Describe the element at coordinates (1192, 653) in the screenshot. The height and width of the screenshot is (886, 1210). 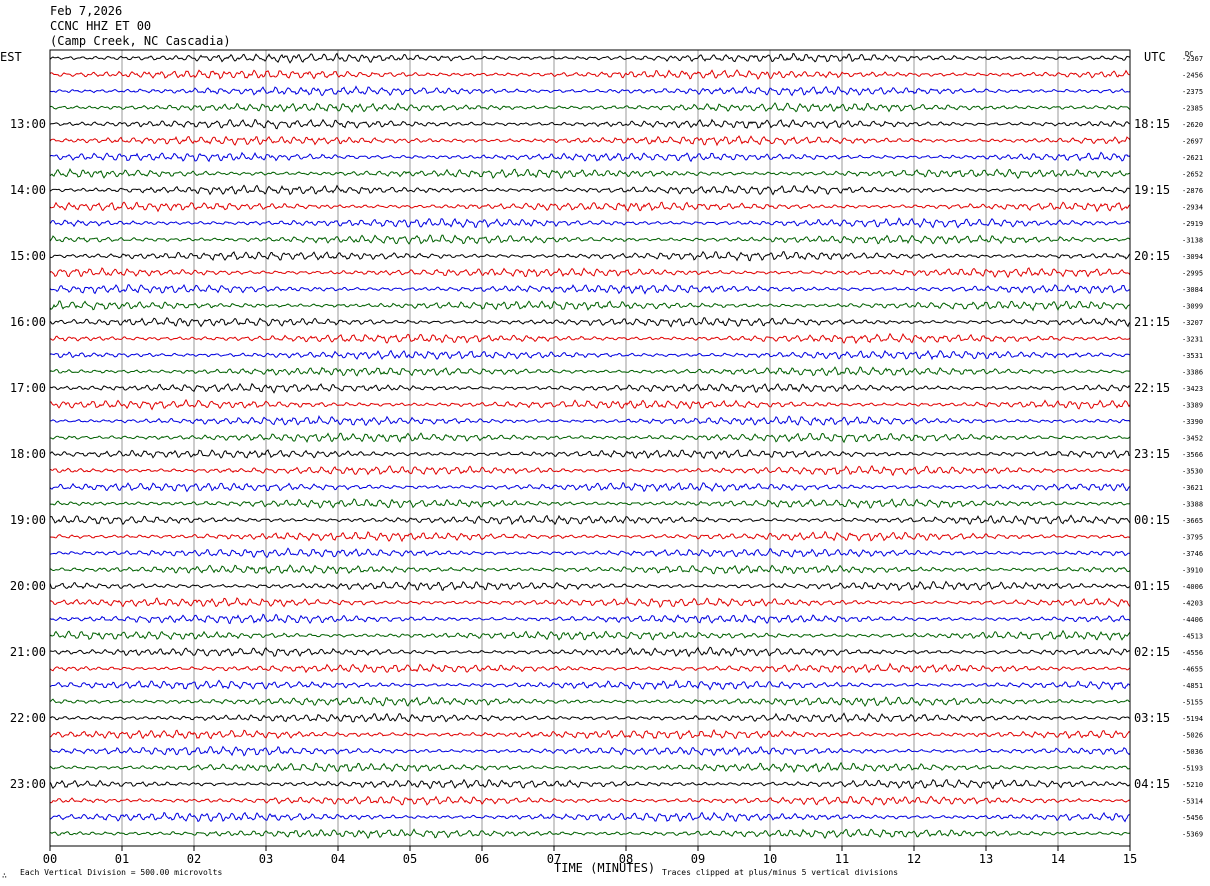
I see `dc-offset: -4556` at that location.